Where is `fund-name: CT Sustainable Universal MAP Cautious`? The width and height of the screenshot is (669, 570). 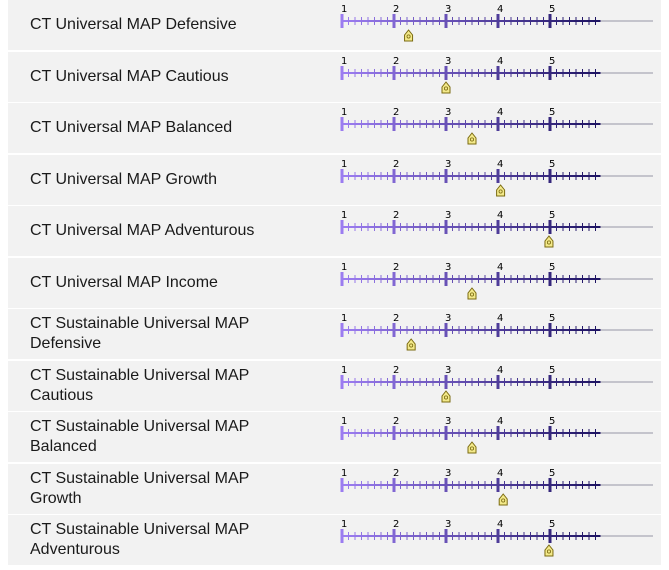 fund-name: CT Sustainable Universal MAP Cautious is located at coordinates (140, 385).